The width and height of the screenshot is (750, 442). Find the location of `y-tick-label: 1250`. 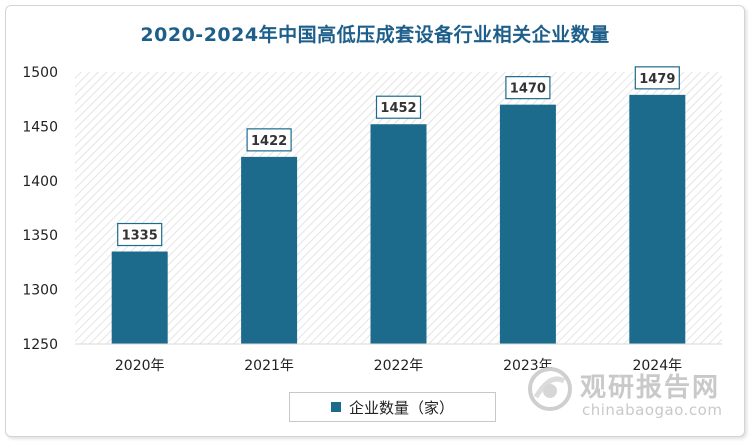

y-tick-label: 1250 is located at coordinates (40, 345).